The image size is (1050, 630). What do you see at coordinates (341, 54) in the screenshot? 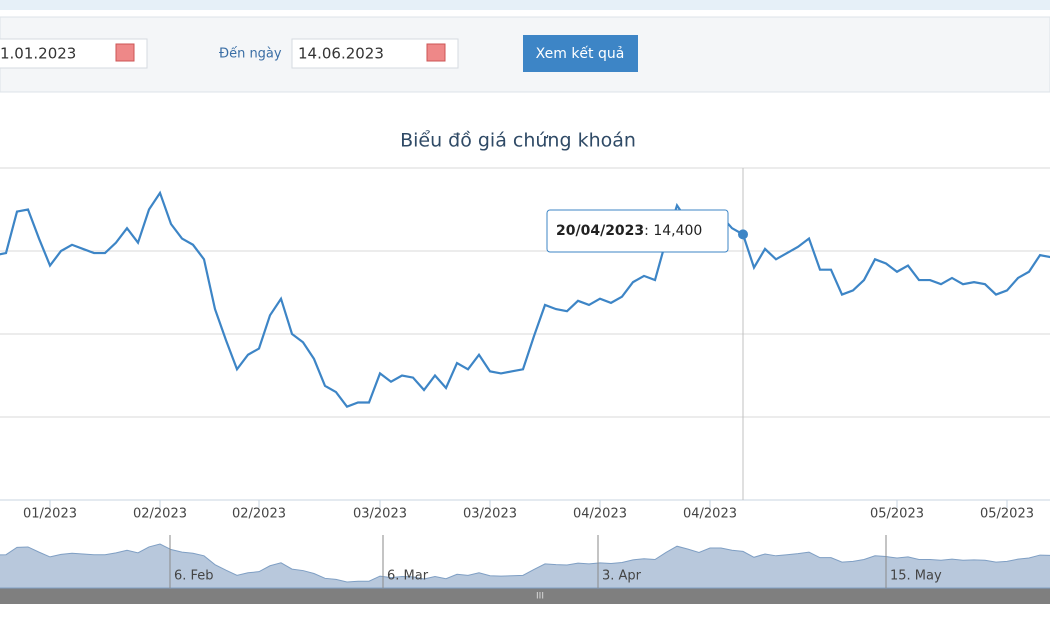
I see `to-date: 14.06.2023` at bounding box center [341, 54].